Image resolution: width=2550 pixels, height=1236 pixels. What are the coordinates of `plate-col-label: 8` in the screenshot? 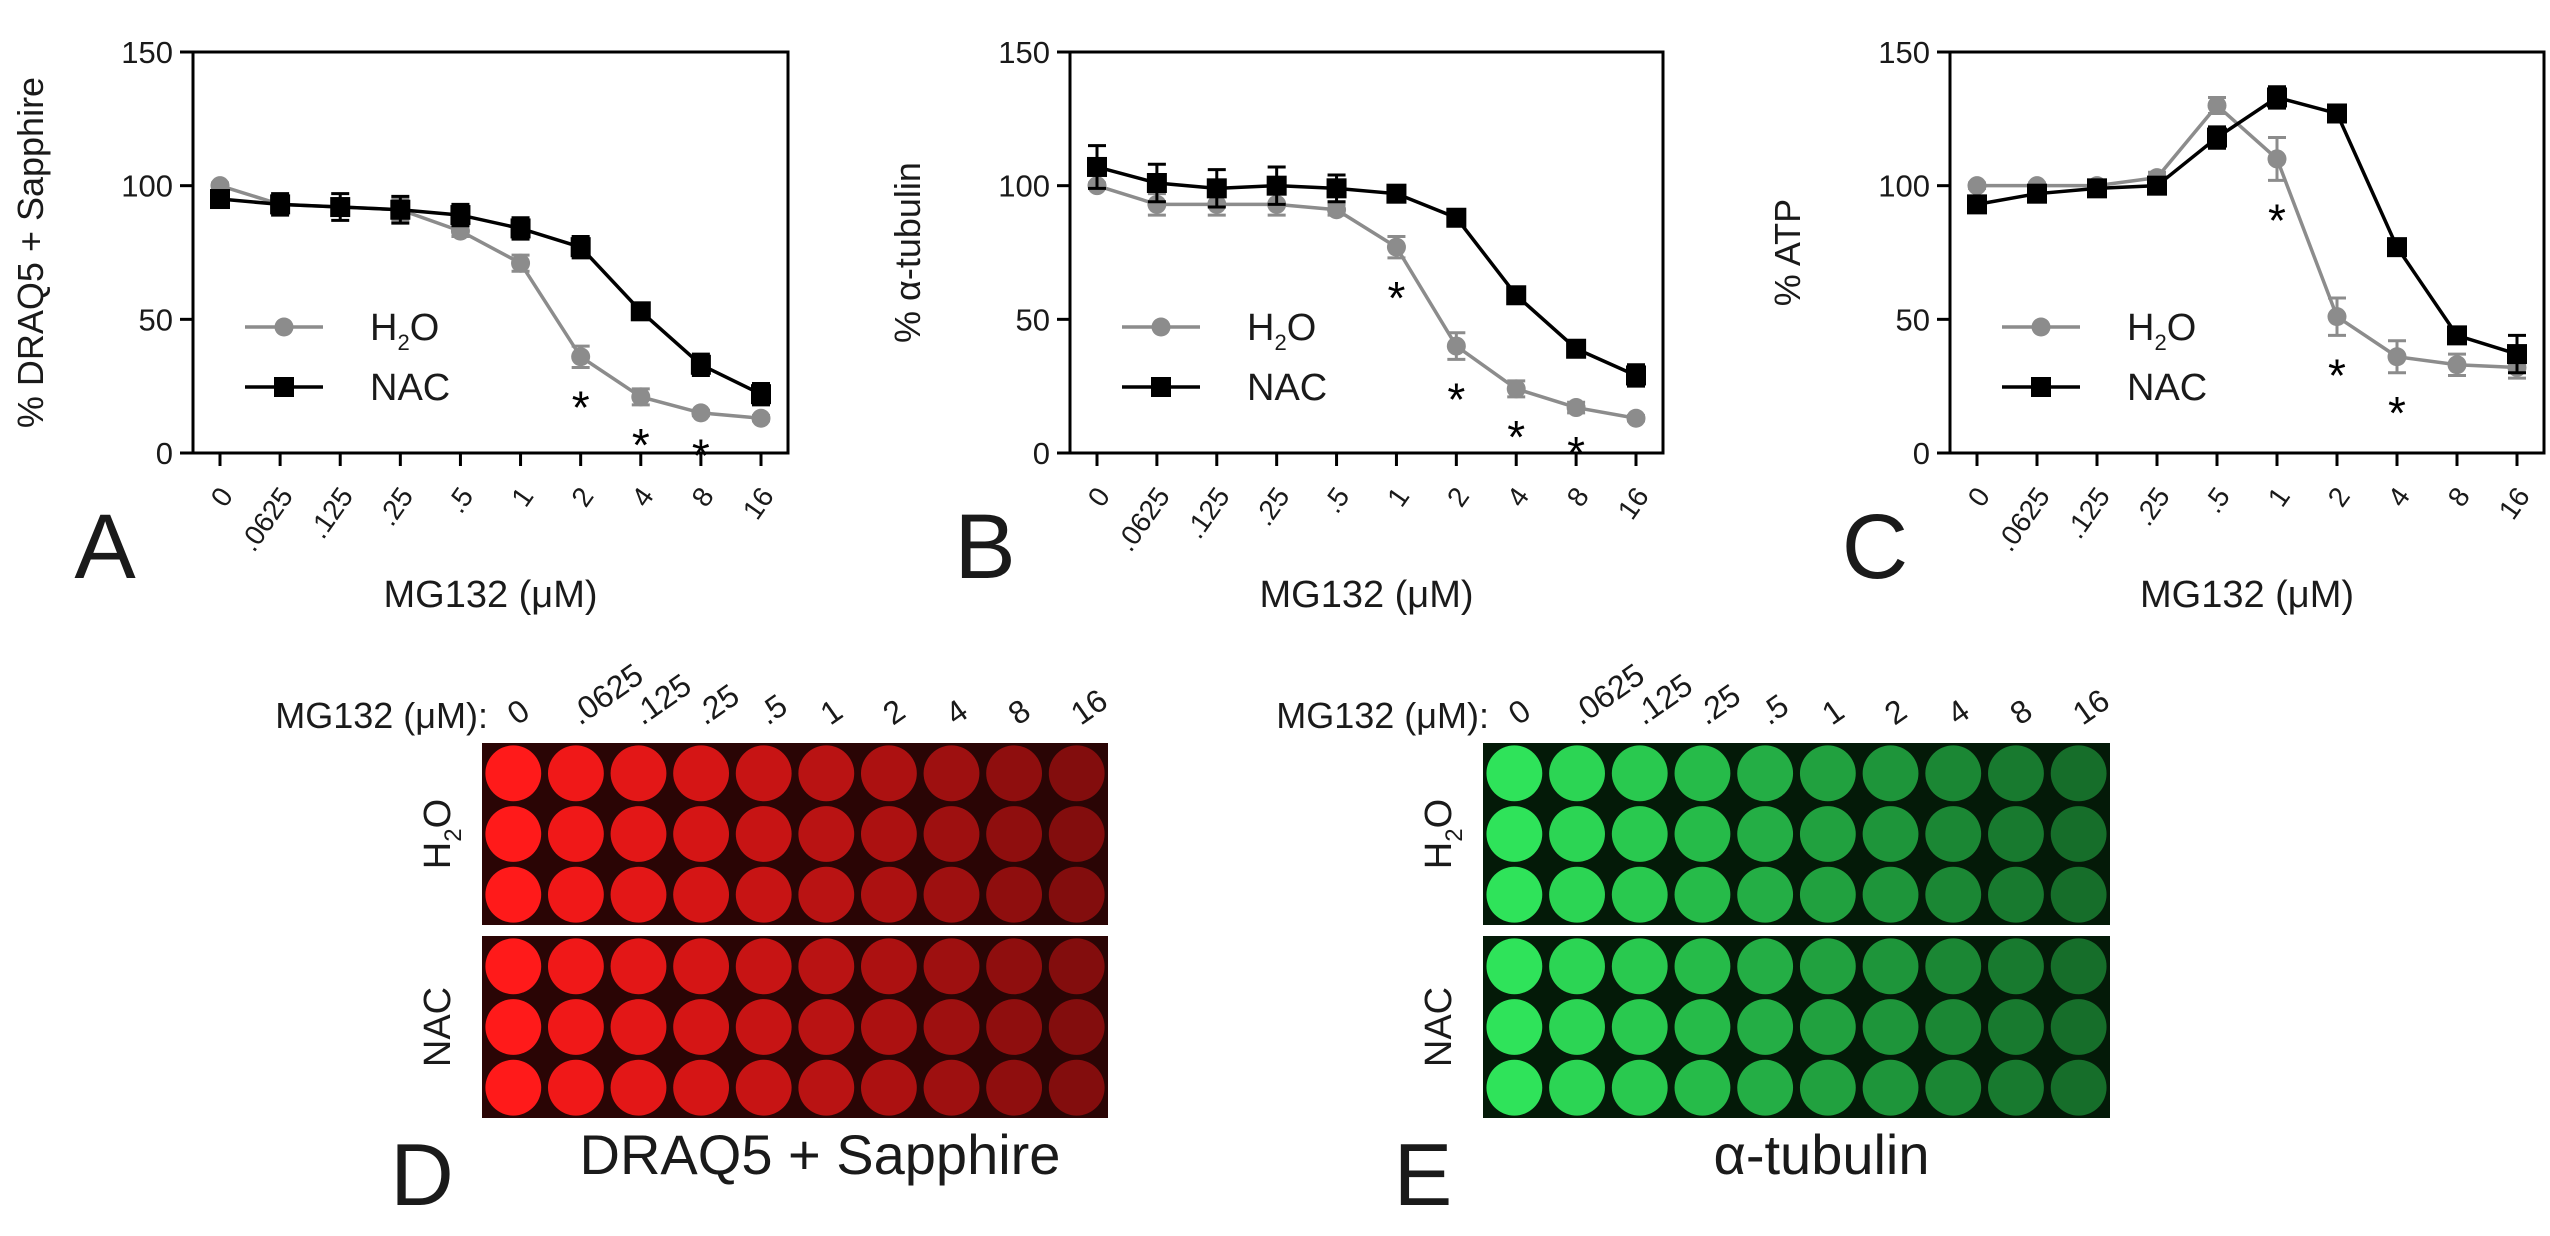 It's located at (2020, 712).